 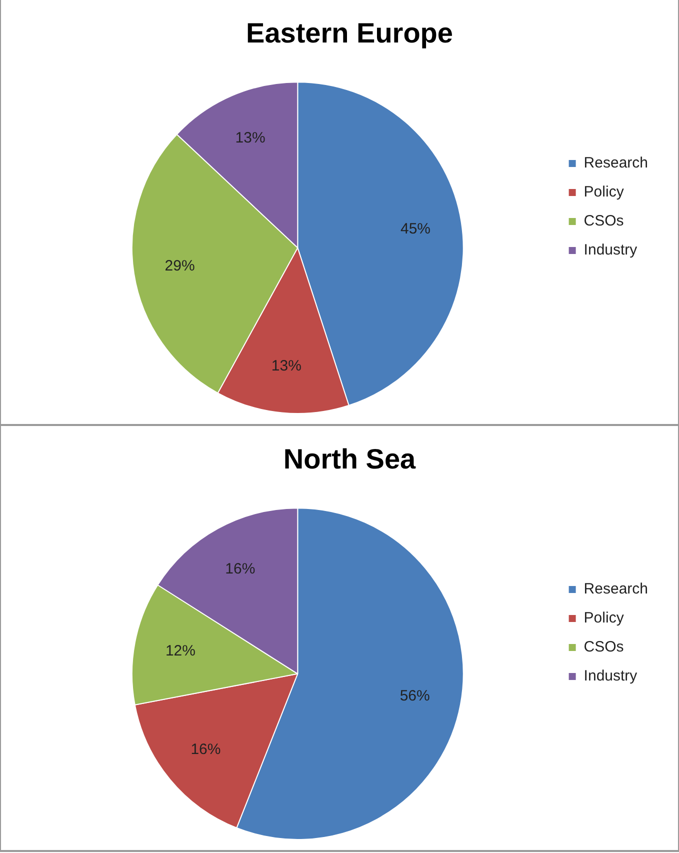 What do you see at coordinates (179, 266) in the screenshot?
I see `data-label: 29%` at bounding box center [179, 266].